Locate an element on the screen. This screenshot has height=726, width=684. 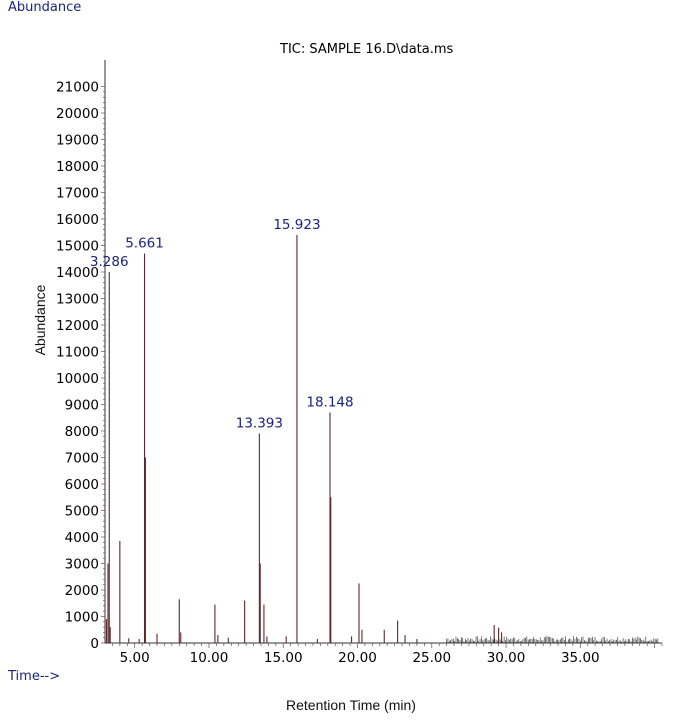
y-tick-label: 2000 is located at coordinates (82, 591).